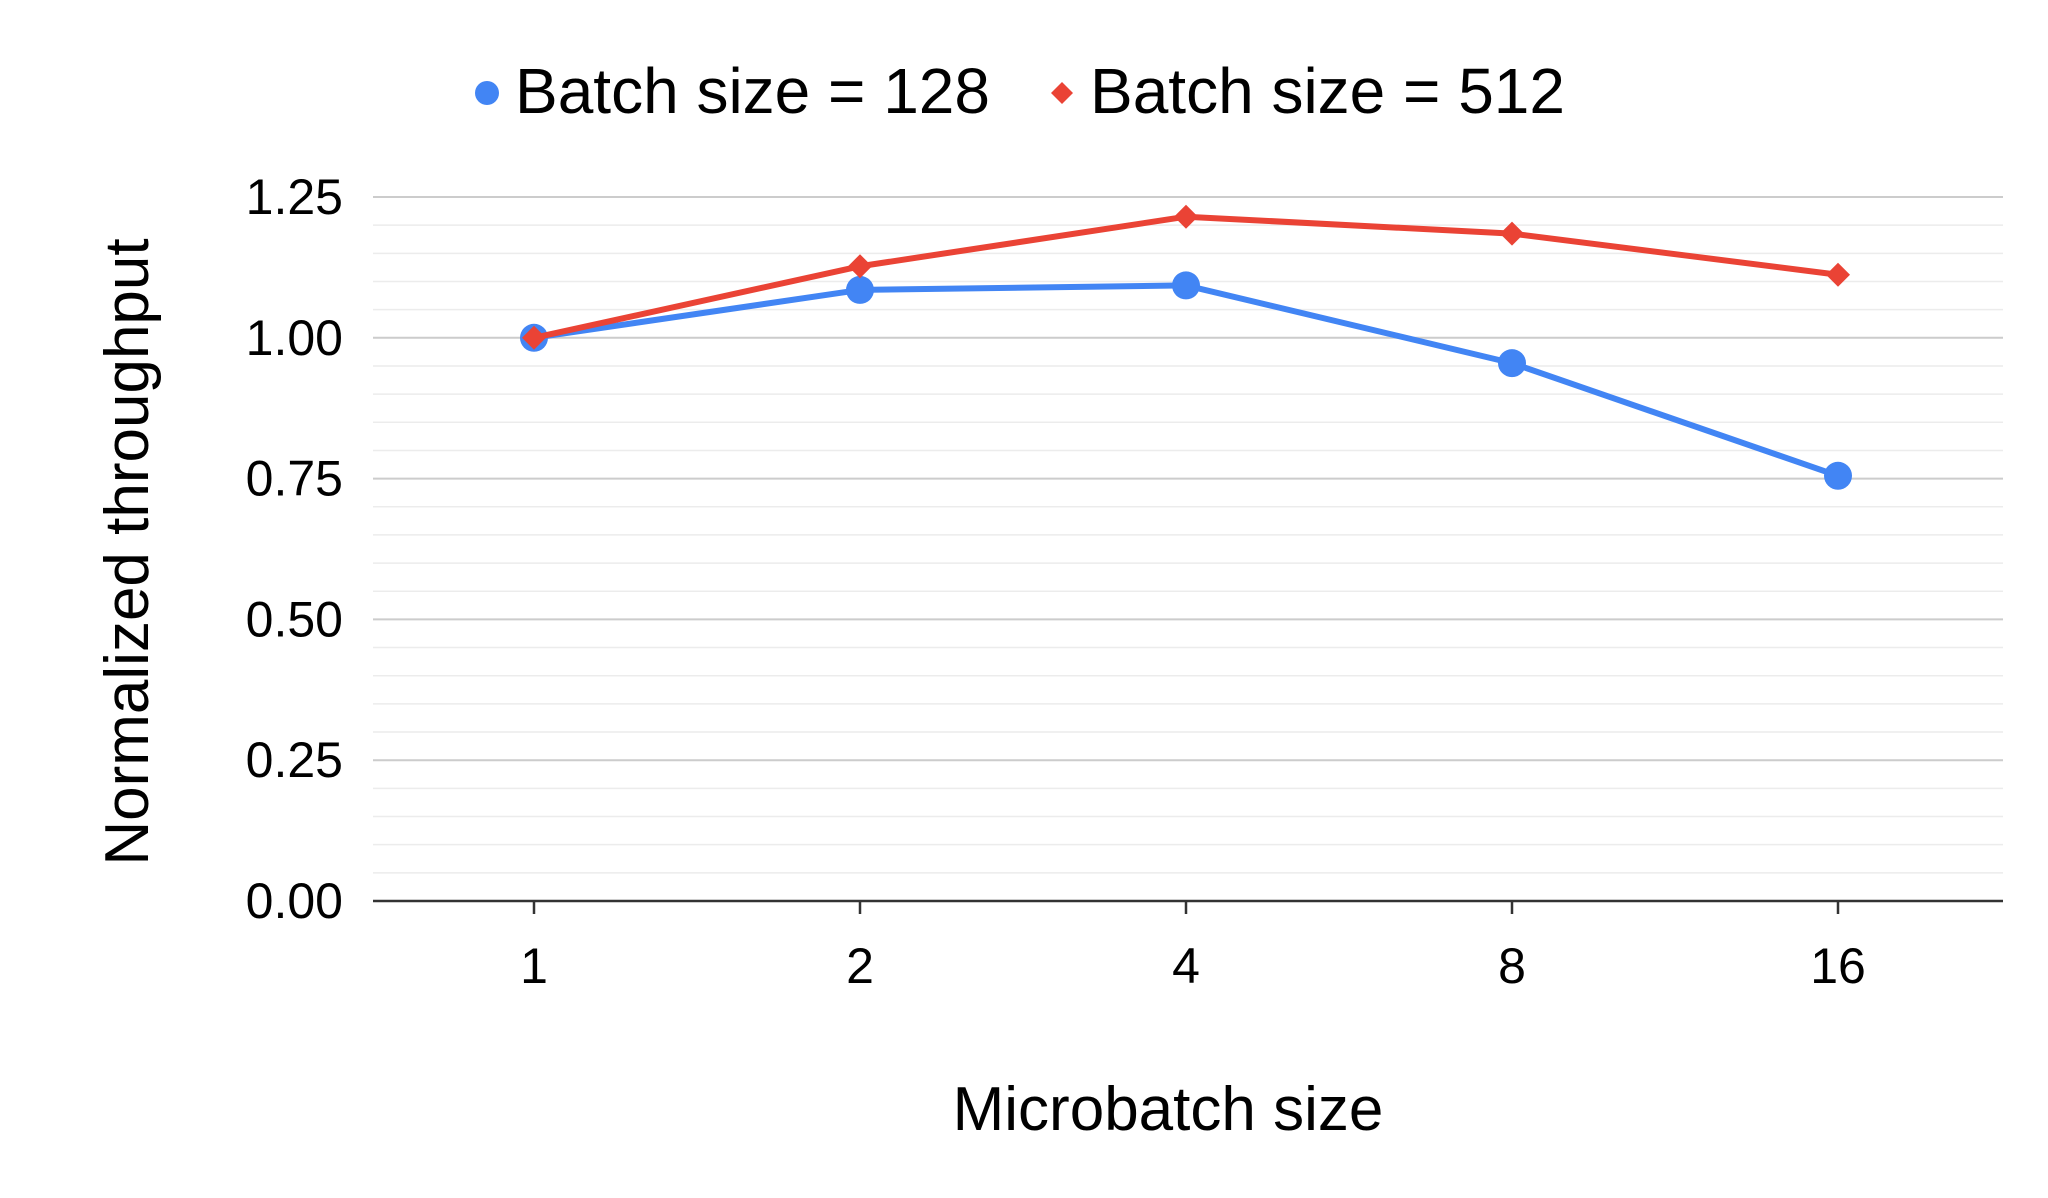  Describe the element at coordinates (294, 479) in the screenshot. I see `y-tick-label: 0.75` at that location.